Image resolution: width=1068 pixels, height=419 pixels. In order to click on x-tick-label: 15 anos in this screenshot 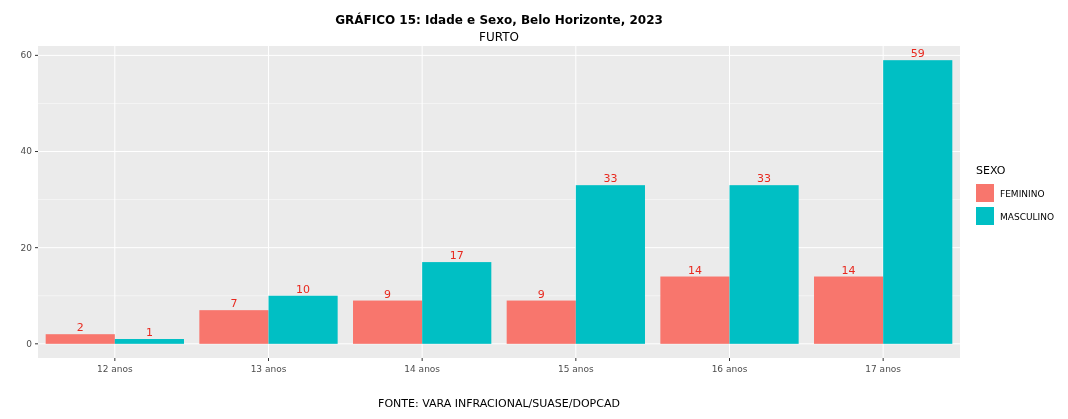, I will do `click(575, 369)`.